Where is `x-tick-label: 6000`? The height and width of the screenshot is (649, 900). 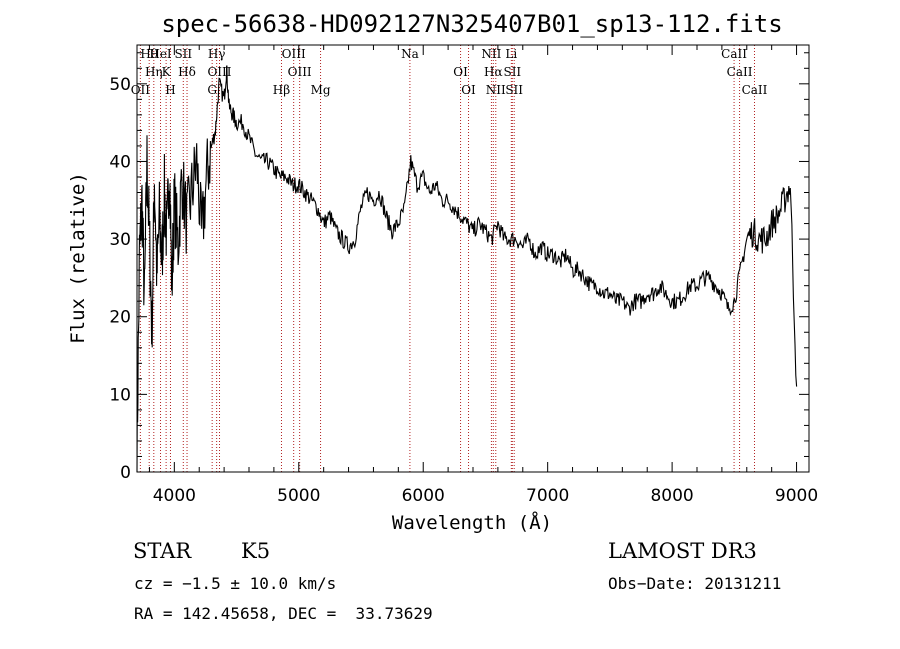 x-tick-label: 6000 is located at coordinates (423, 496).